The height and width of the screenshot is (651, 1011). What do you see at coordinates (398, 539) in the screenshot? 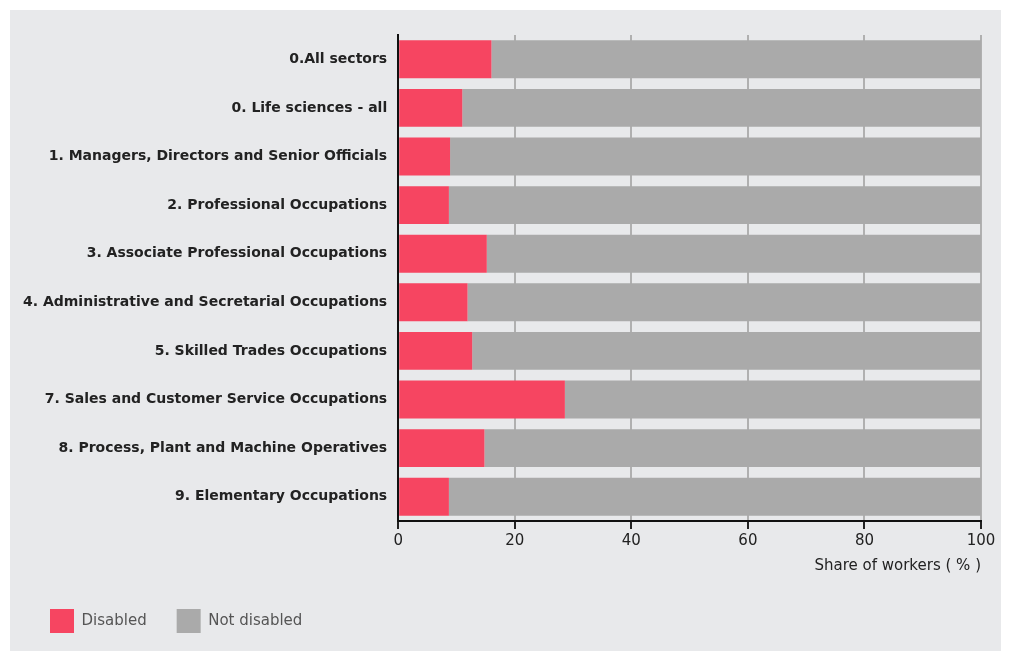
I see `x-tick-label: 0` at bounding box center [398, 539].